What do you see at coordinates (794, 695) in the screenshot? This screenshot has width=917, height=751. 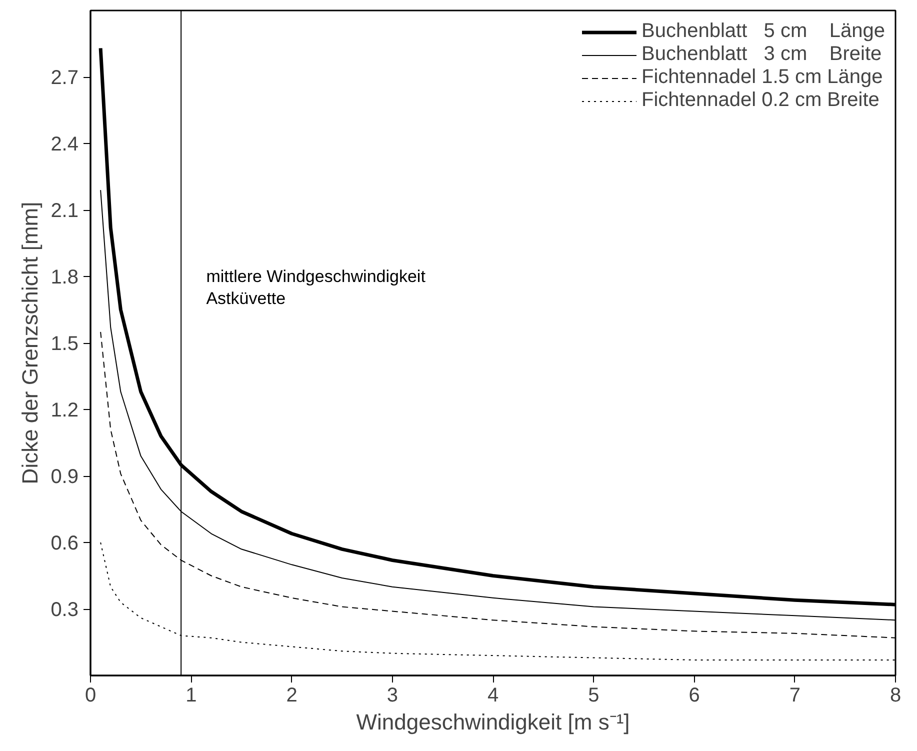 I see `x-tick-label: 7` at bounding box center [794, 695].